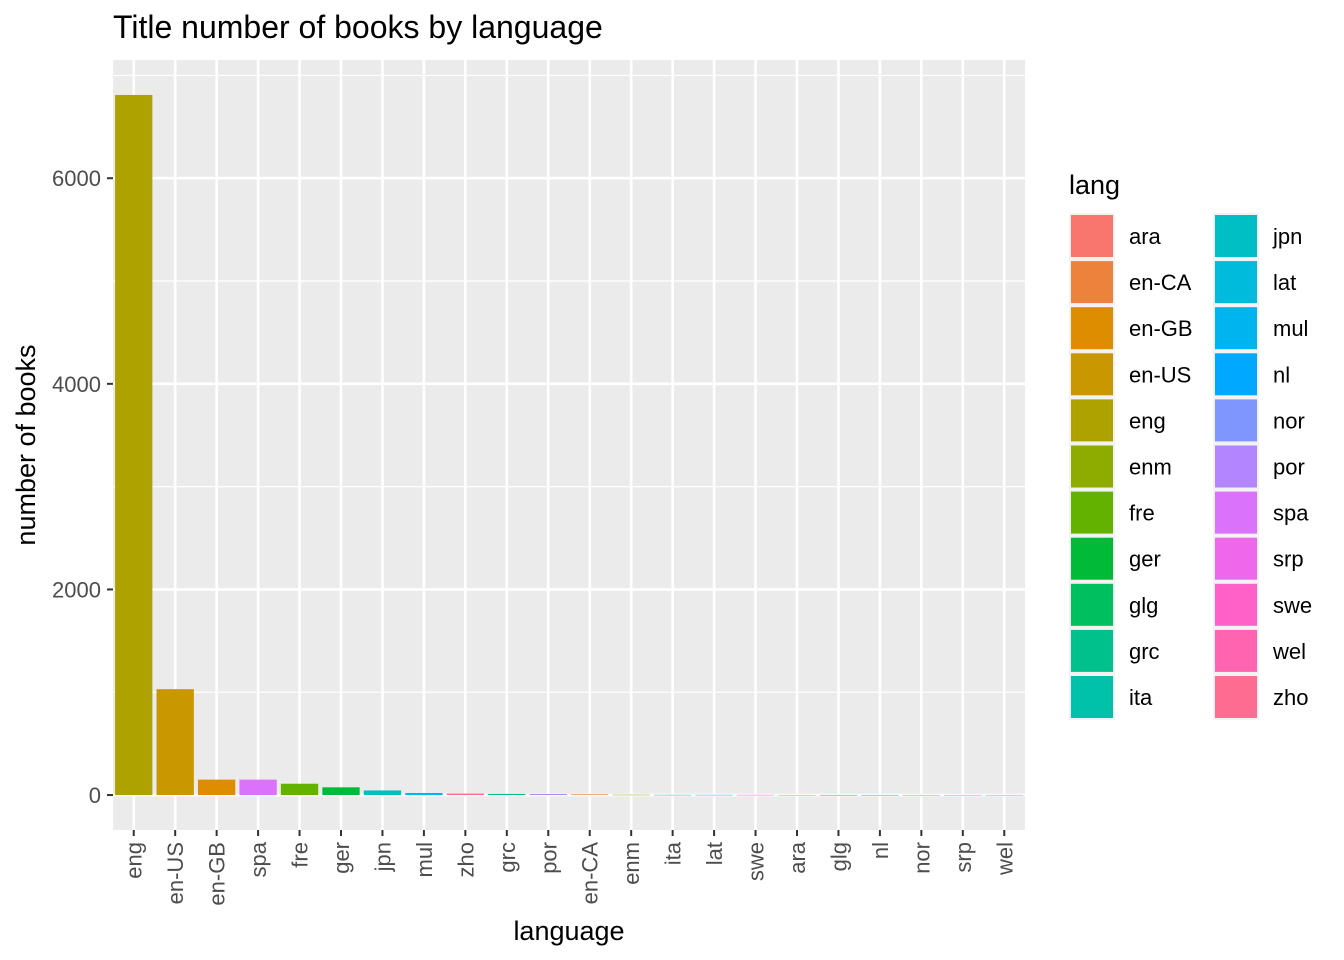  Describe the element at coordinates (590, 873) in the screenshot. I see `x-tick-label: en-CA` at that location.